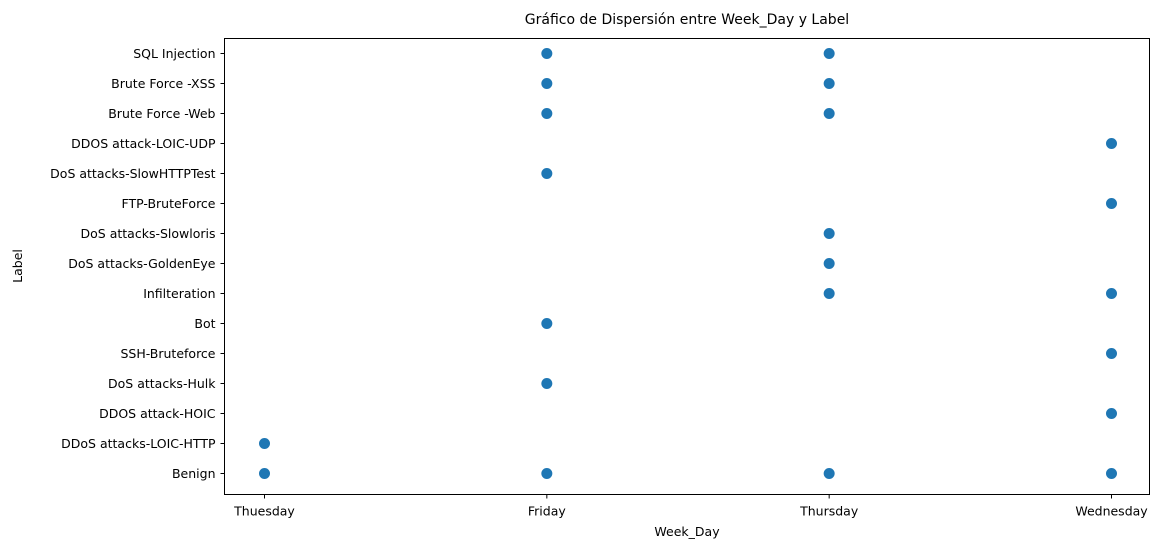 Image resolution: width=1162 pixels, height=548 pixels. What do you see at coordinates (174, 53) in the screenshot?
I see `y-tick-label: SQL Injection` at bounding box center [174, 53].